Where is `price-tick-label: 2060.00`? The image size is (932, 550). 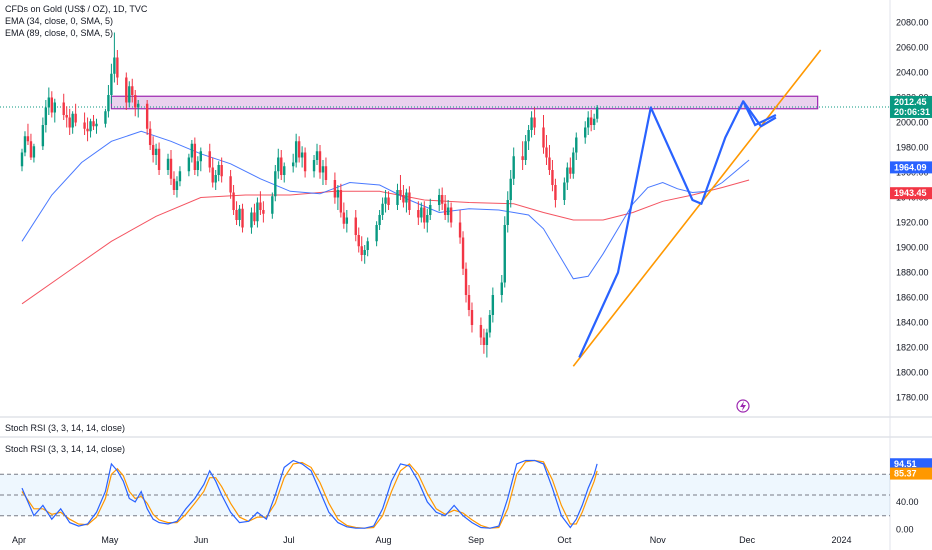
price-tick-label: 2060.00 is located at coordinates (912, 48).